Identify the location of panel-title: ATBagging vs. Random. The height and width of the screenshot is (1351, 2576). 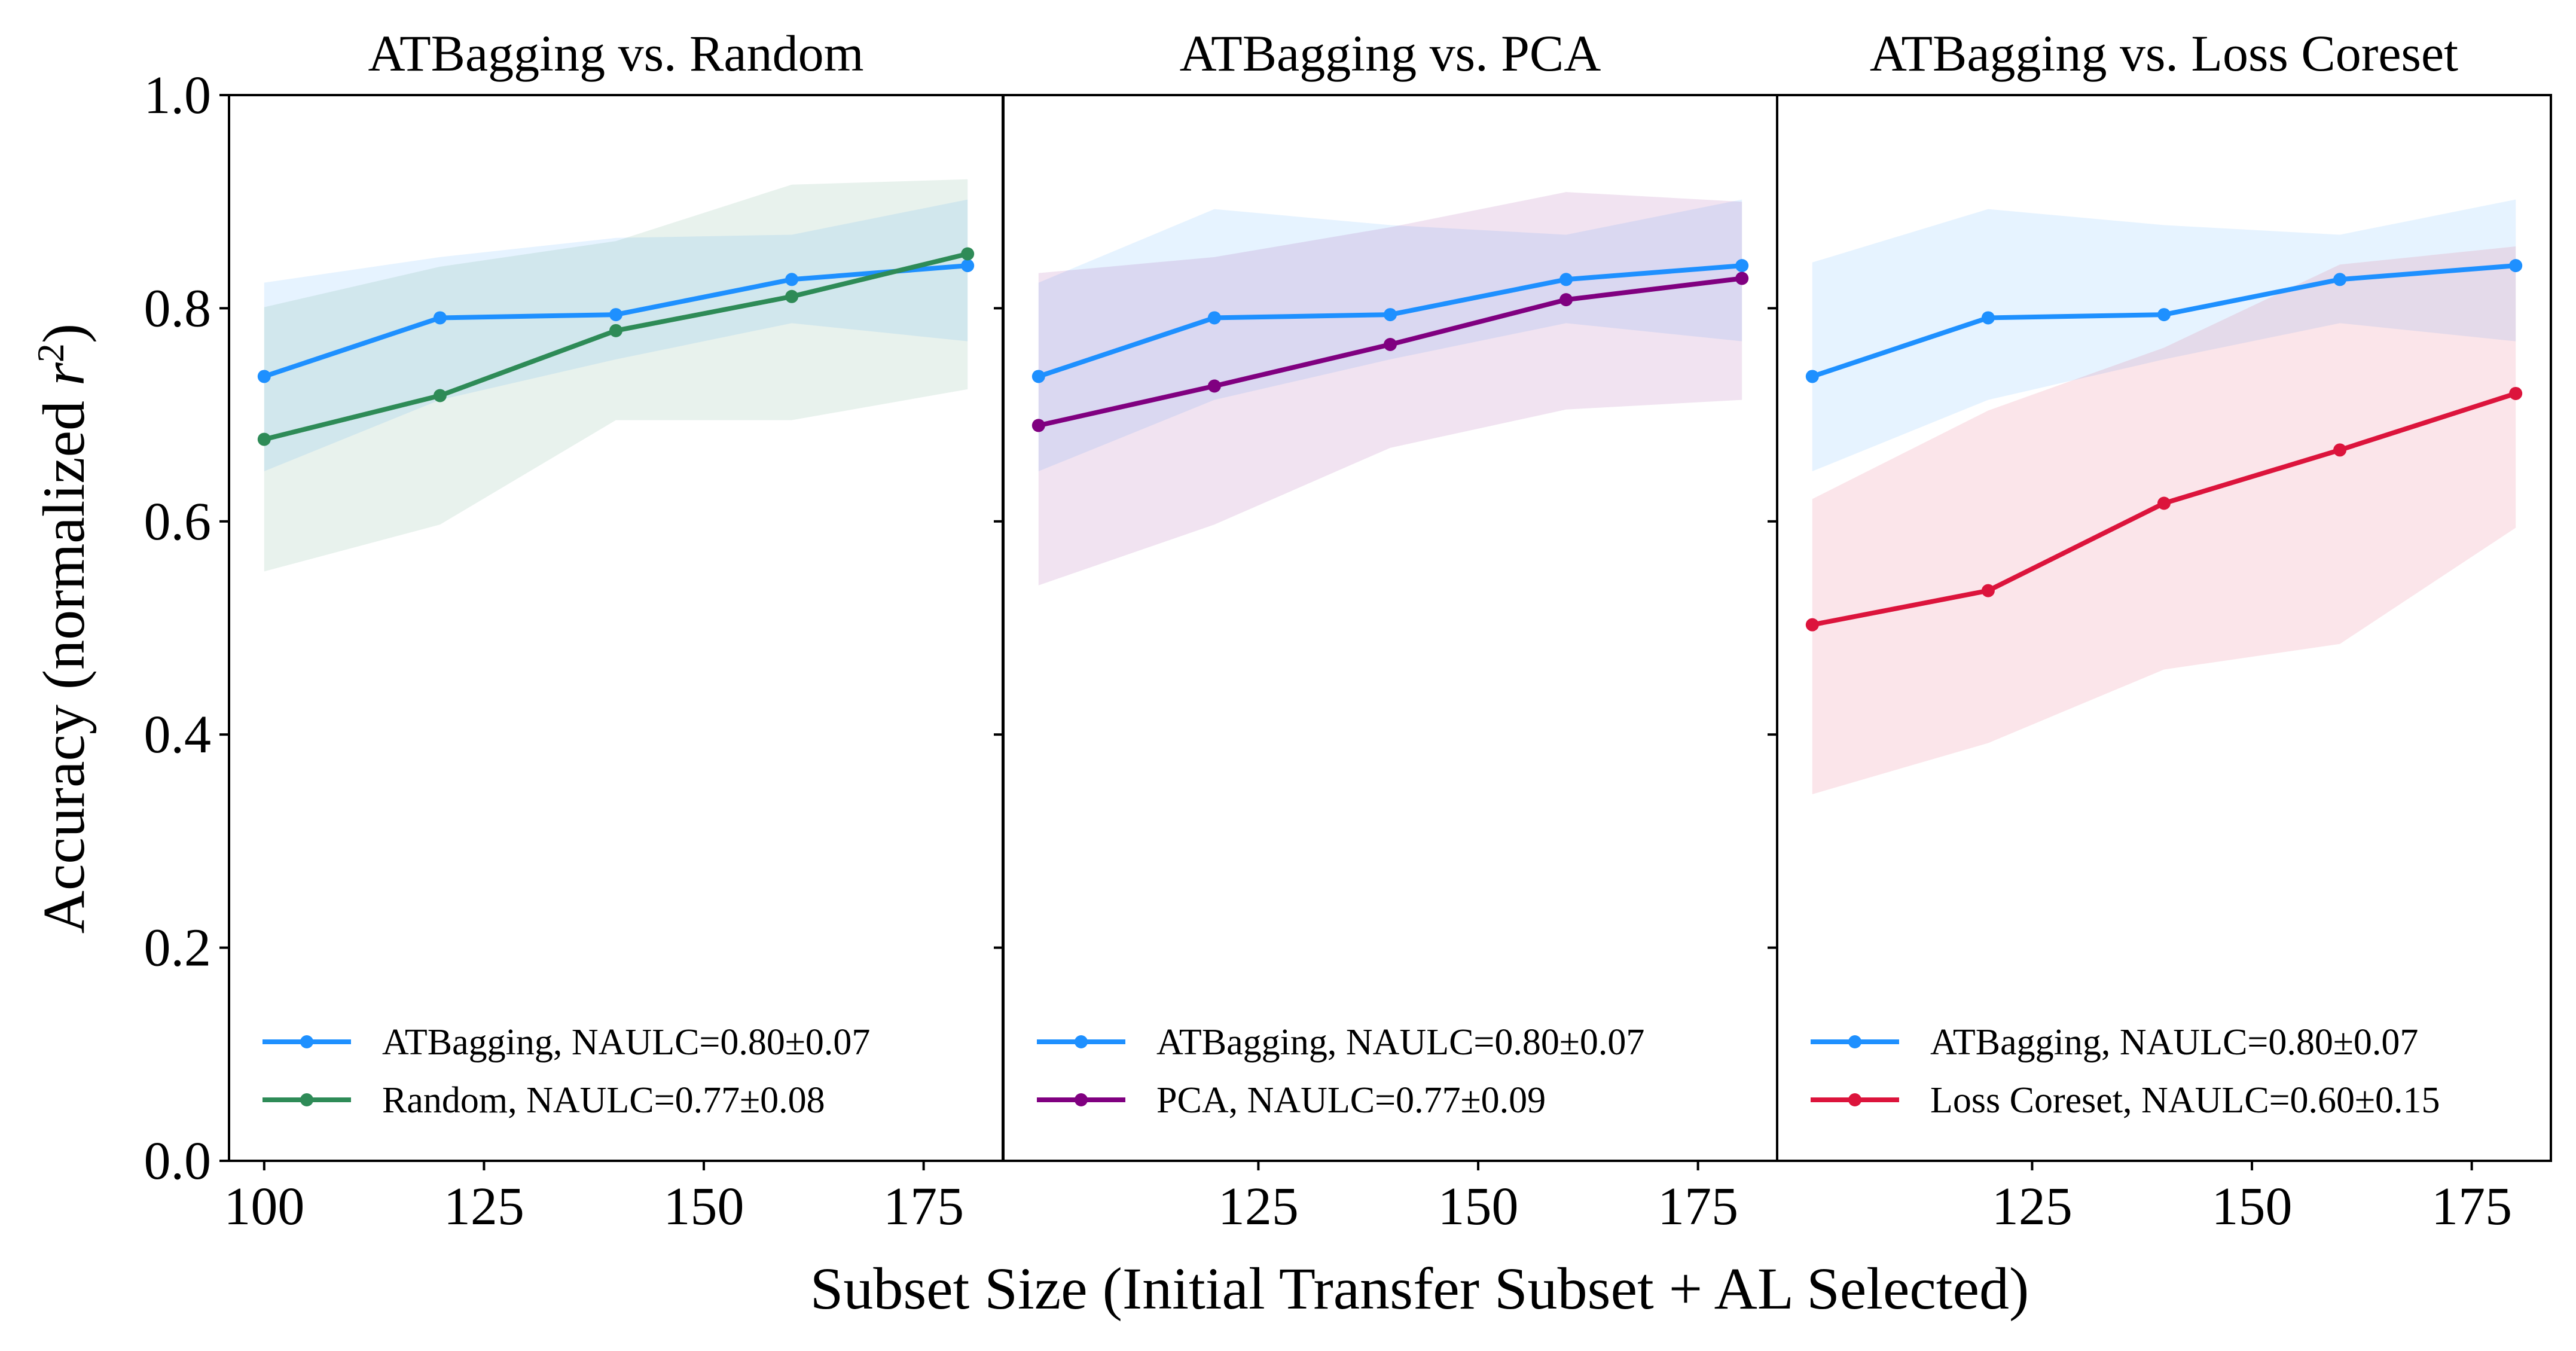
(616, 53).